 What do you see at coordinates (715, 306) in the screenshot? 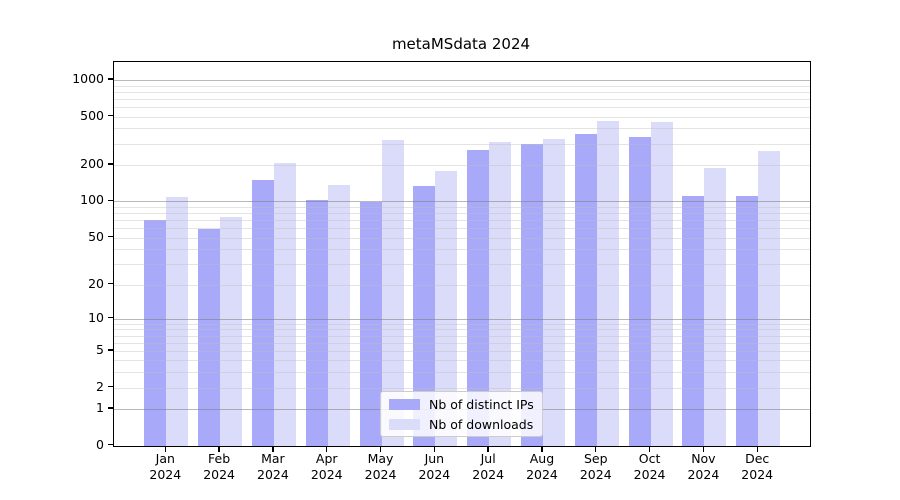
I see `bar-downloads-nov` at bounding box center [715, 306].